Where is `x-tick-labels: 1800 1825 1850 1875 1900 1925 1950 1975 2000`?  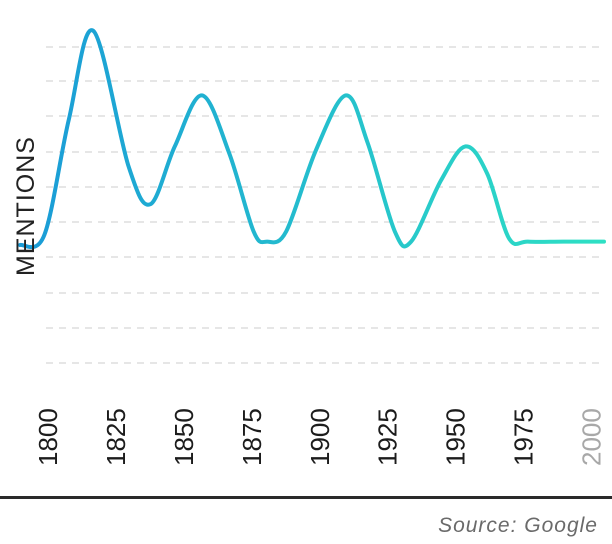
x-tick-labels: 1800 1825 1850 1875 1900 1925 1950 1975 2000 is located at coordinates (319, 437).